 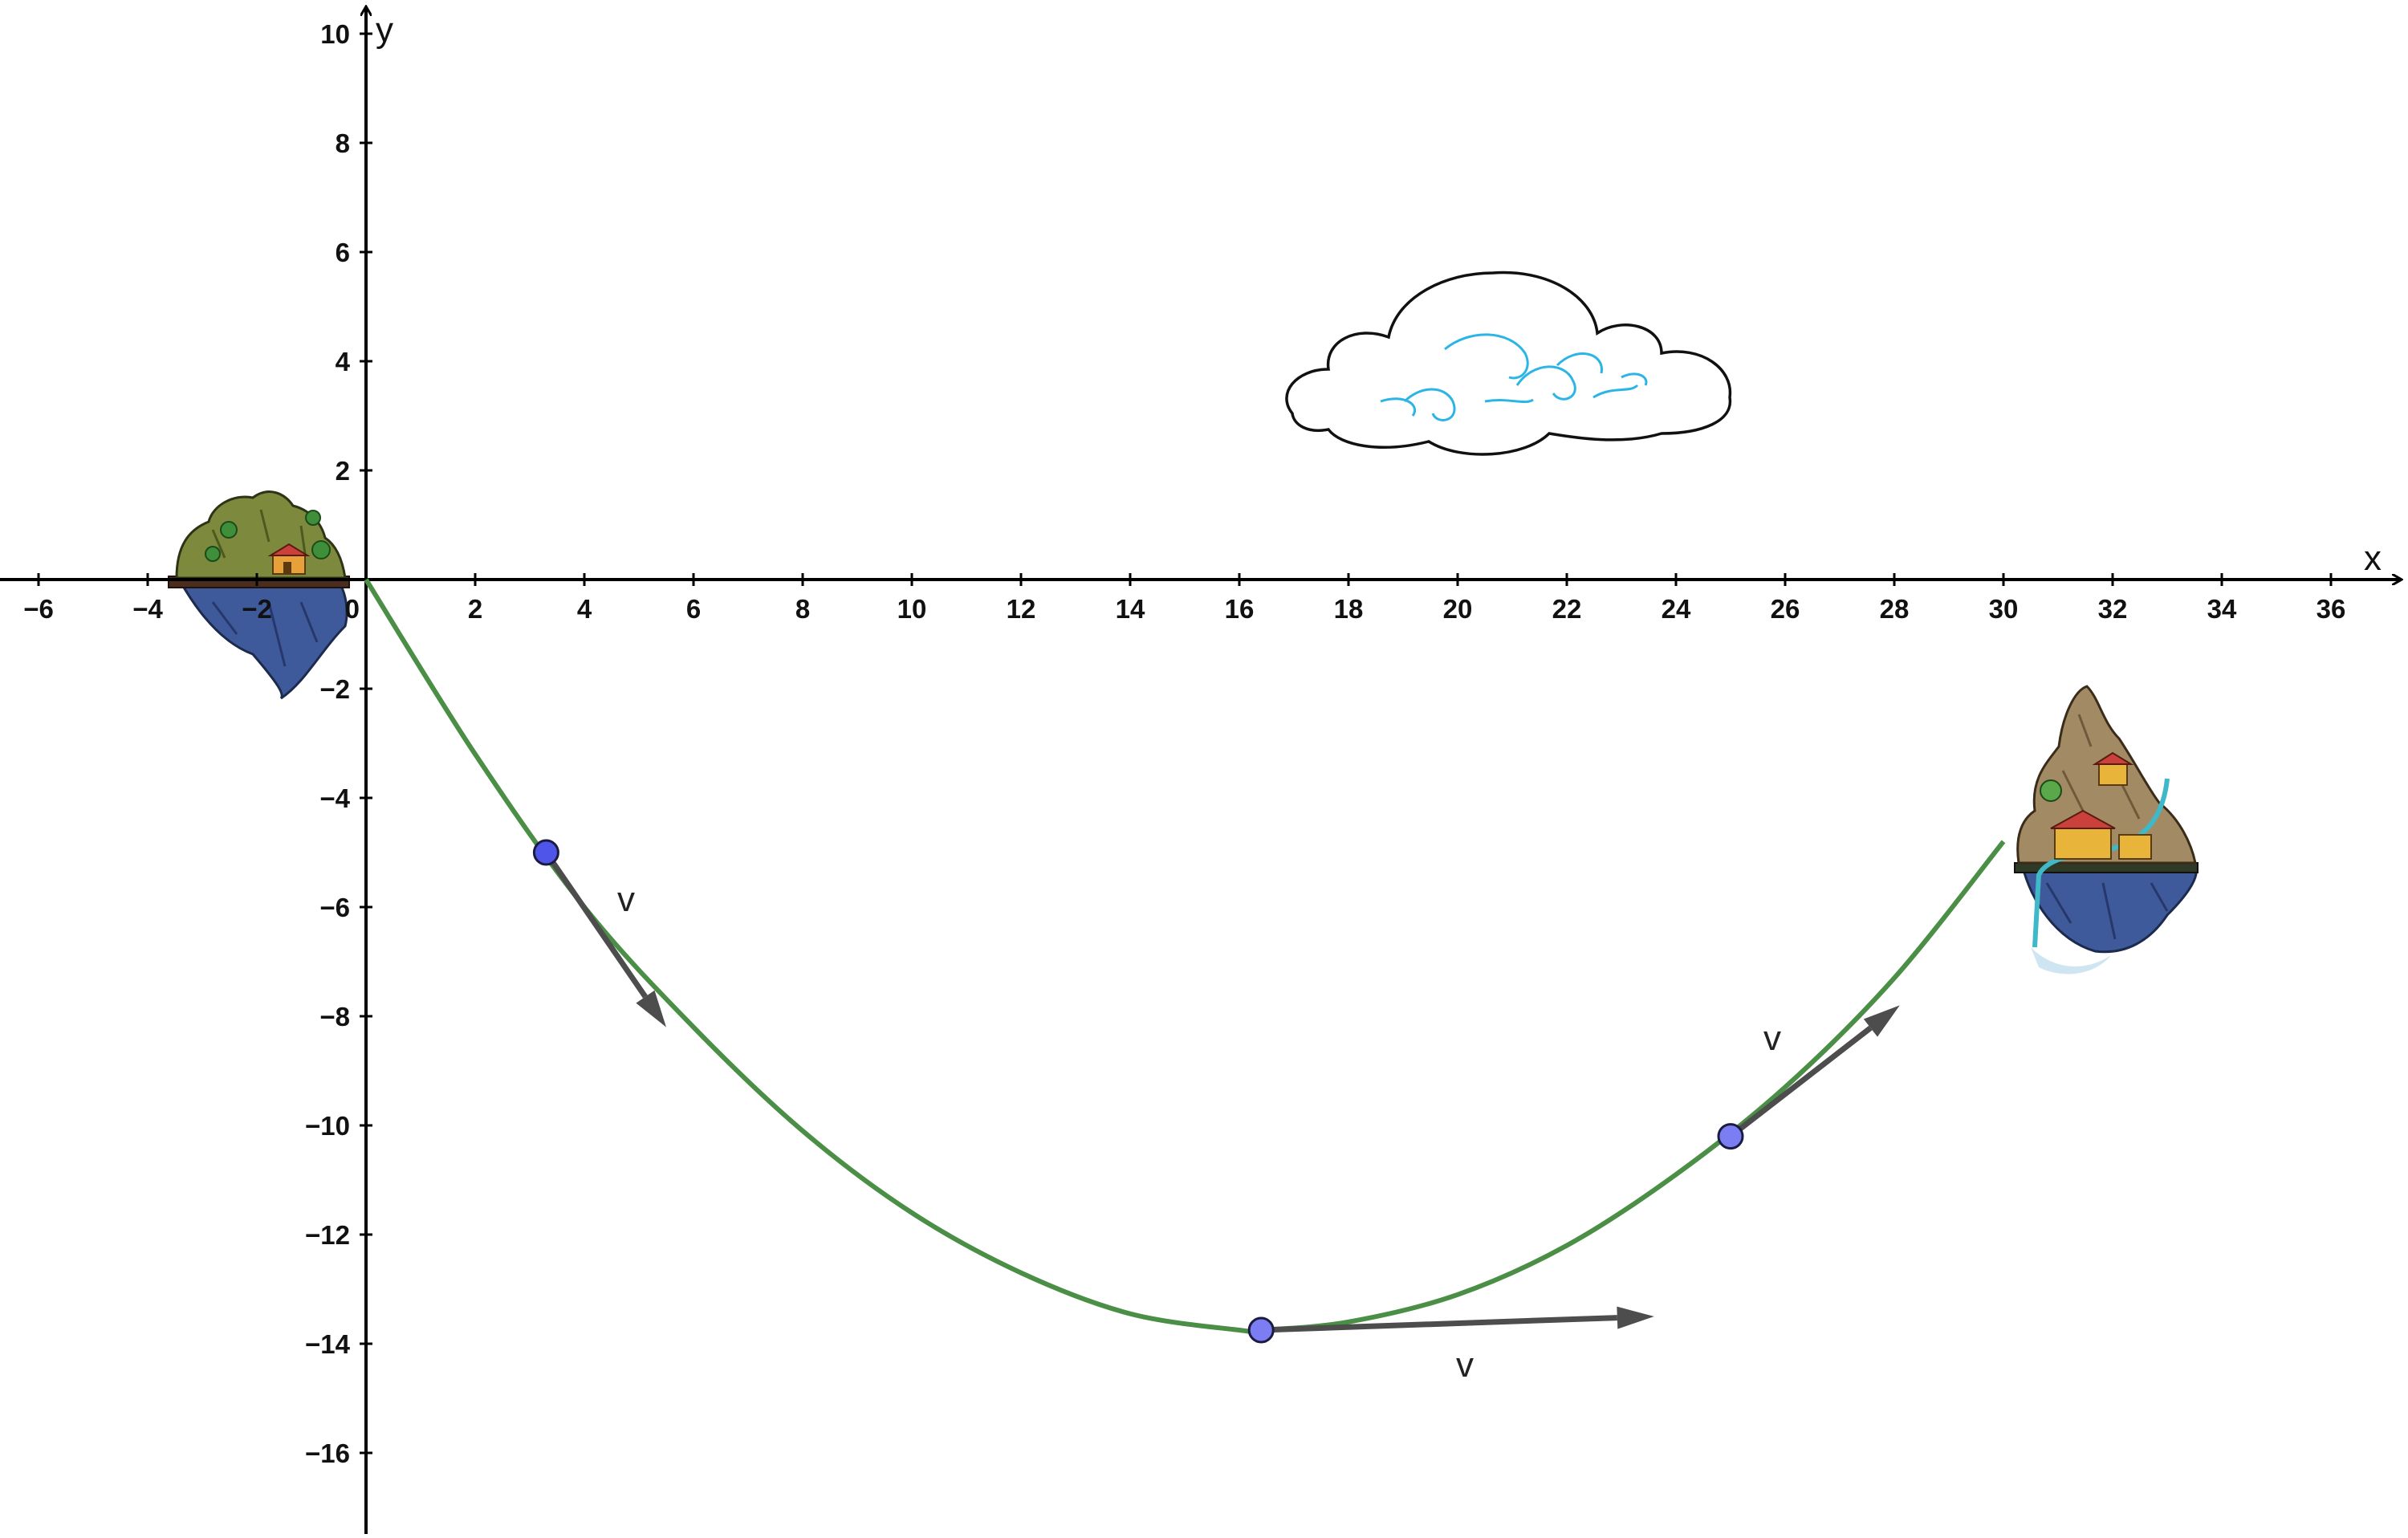 I want to click on x-tick-label: 18, so click(x=1349, y=609).